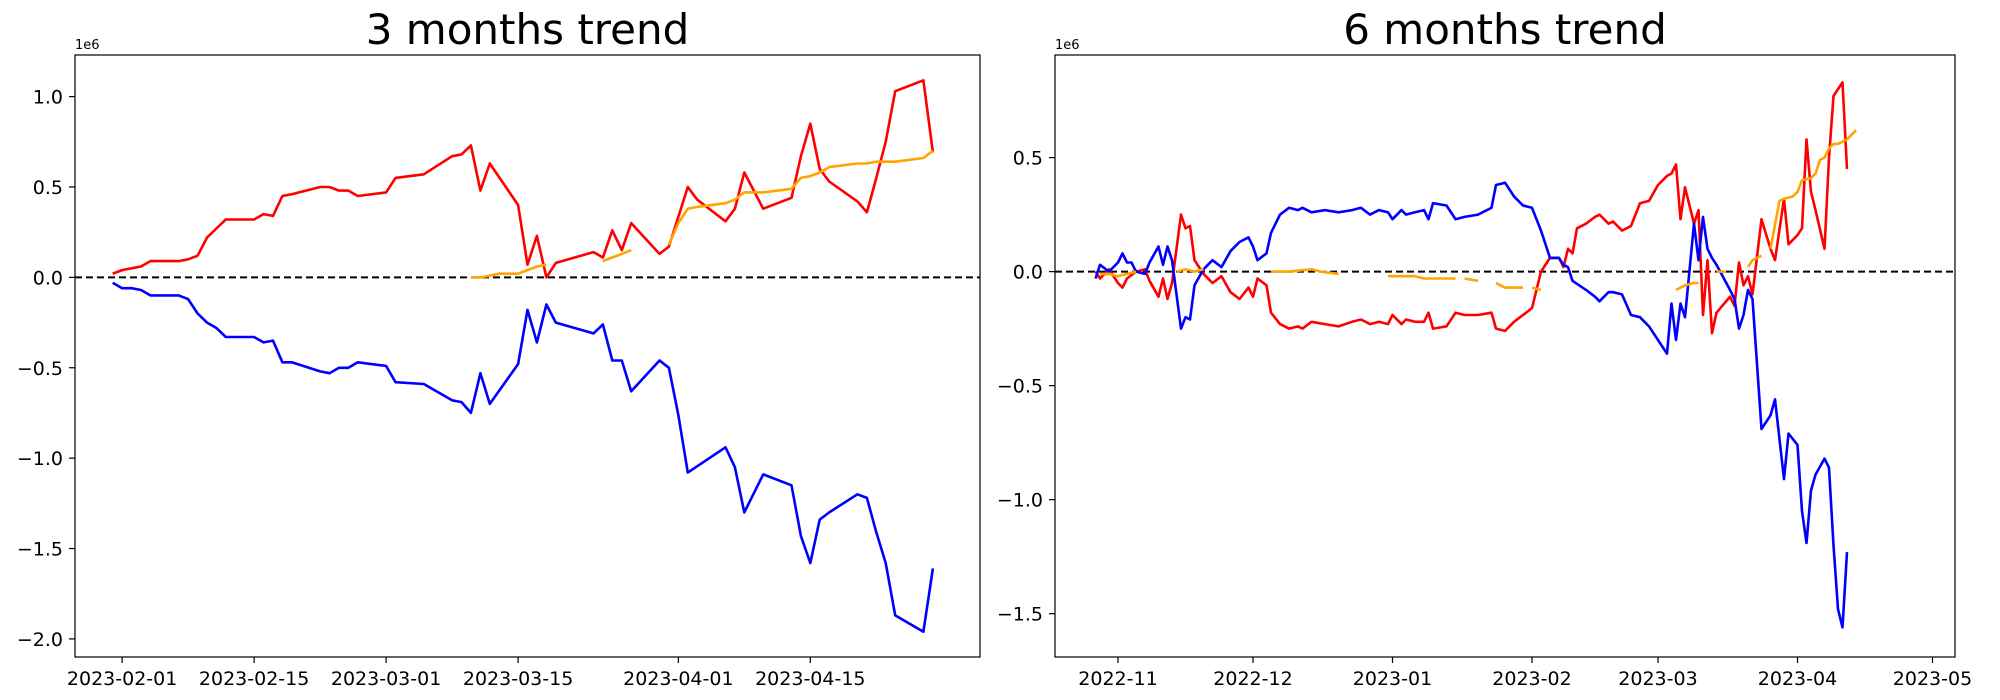 The height and width of the screenshot is (700, 2000). What do you see at coordinates (40, 640) in the screenshot?
I see `y-tick-label: −2.0` at bounding box center [40, 640].